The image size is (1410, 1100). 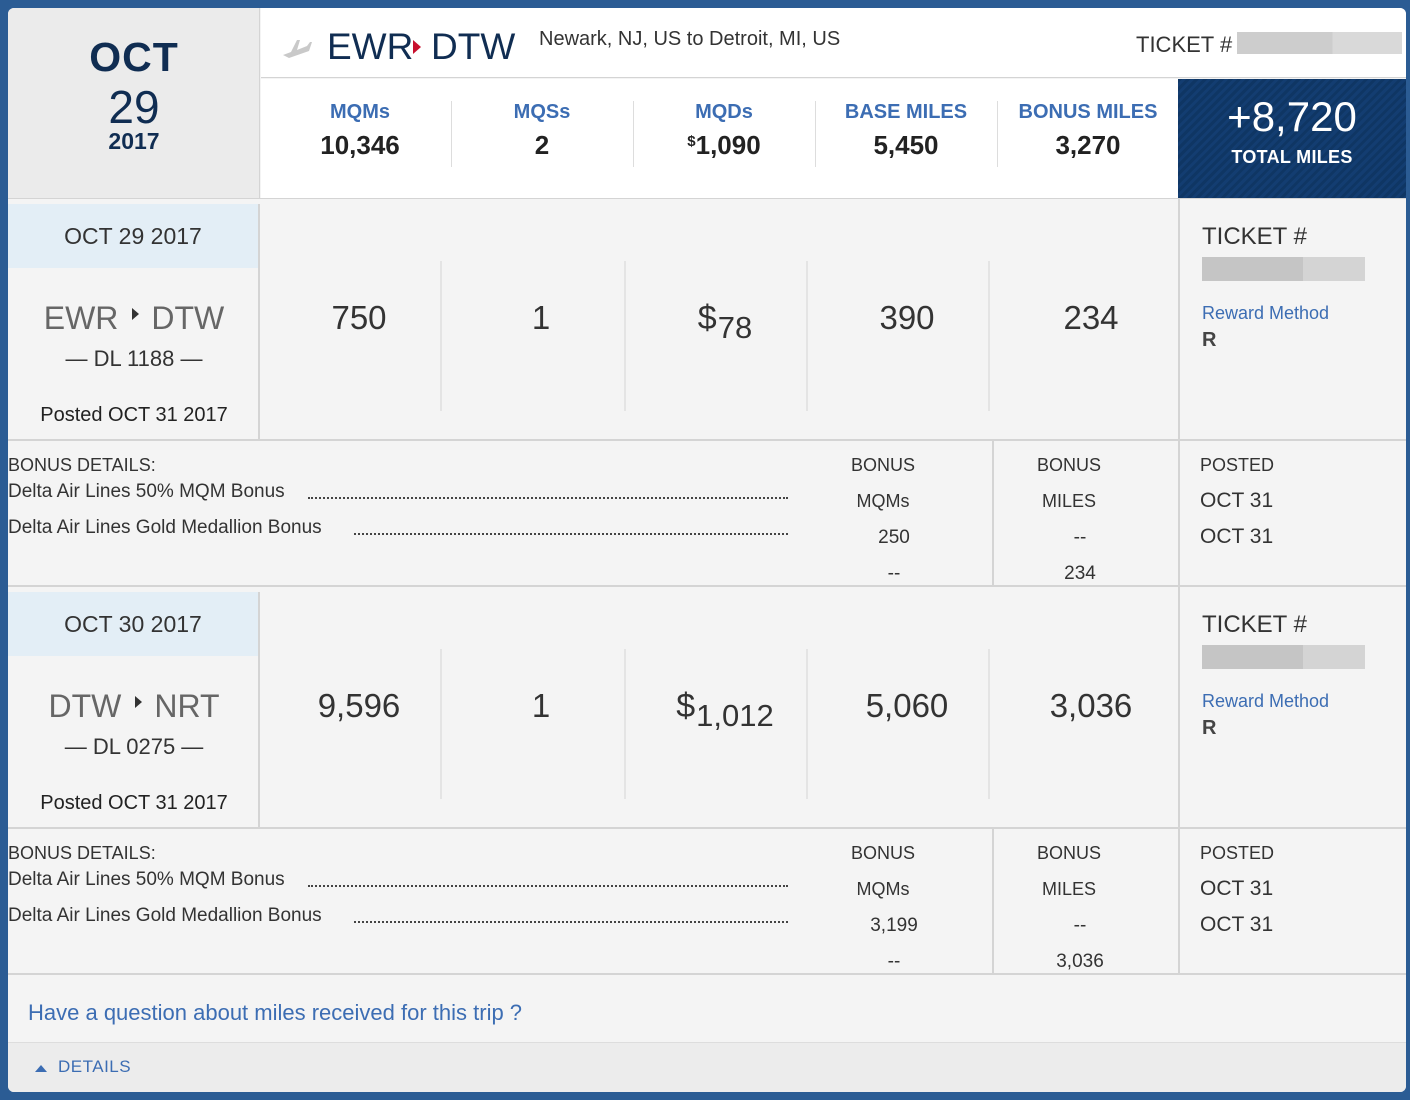 I want to click on segment-bonus-miles: 234, so click(x=1091, y=317).